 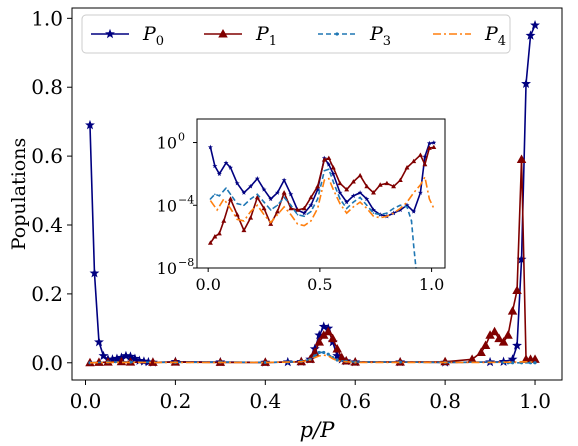 I want to click on legend: P0 P1 P3 P4, so click(x=296, y=34).